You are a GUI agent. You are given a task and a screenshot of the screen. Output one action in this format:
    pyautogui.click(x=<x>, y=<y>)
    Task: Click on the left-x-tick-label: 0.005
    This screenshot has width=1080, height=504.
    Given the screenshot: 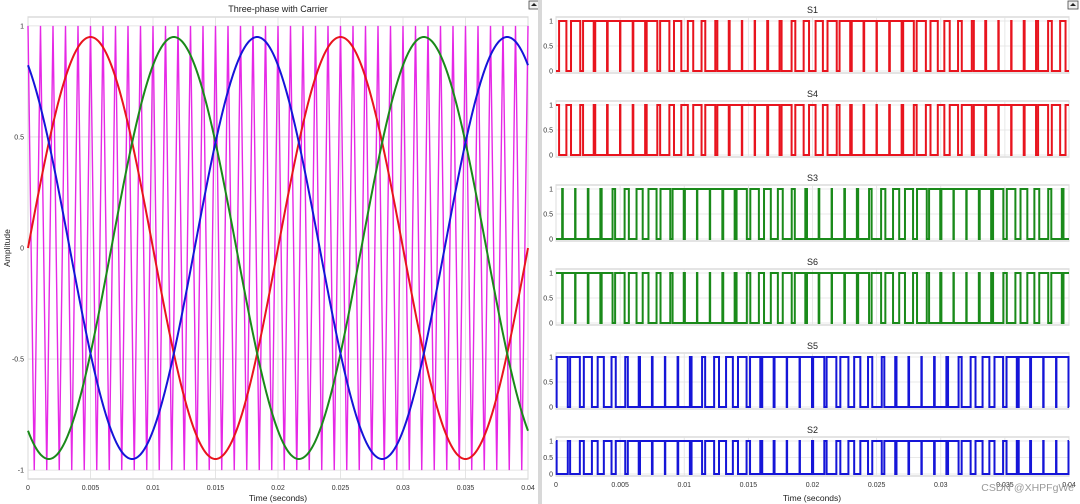 What is the action you would take?
    pyautogui.click(x=91, y=488)
    